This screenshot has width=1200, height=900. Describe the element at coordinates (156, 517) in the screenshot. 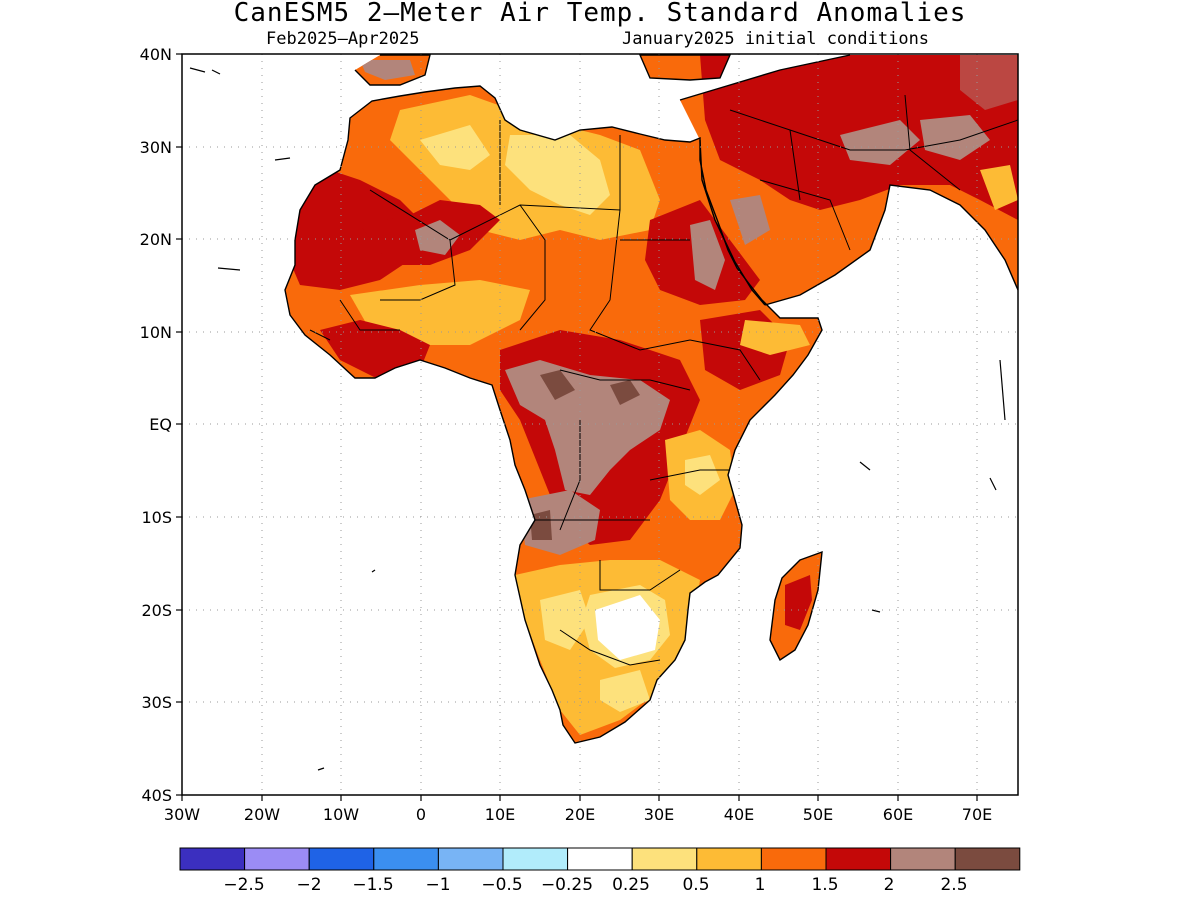

I see `lat-label-10s: 10S` at that location.